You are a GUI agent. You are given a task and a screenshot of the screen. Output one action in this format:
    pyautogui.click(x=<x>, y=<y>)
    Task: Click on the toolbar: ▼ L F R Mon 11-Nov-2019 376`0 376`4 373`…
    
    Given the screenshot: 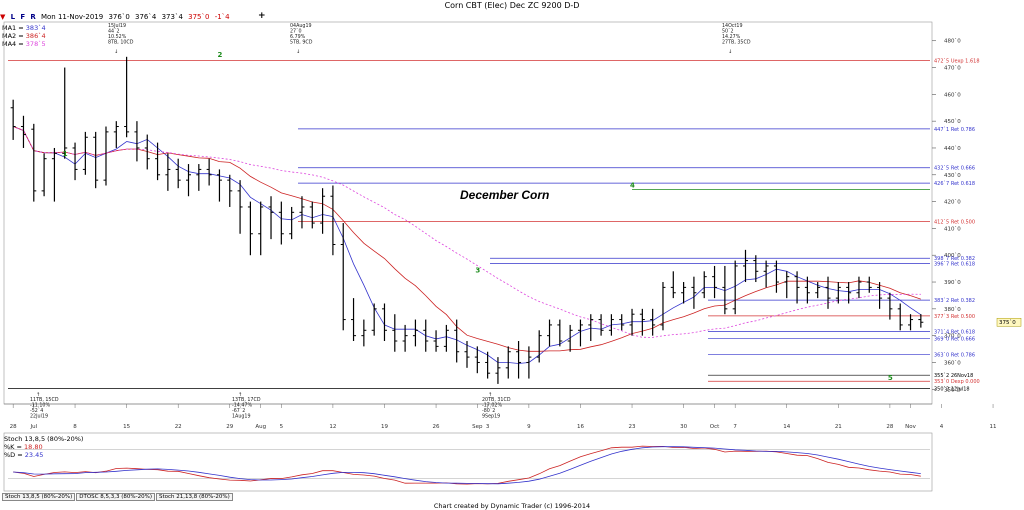 What is the action you would take?
    pyautogui.click(x=135, y=17)
    